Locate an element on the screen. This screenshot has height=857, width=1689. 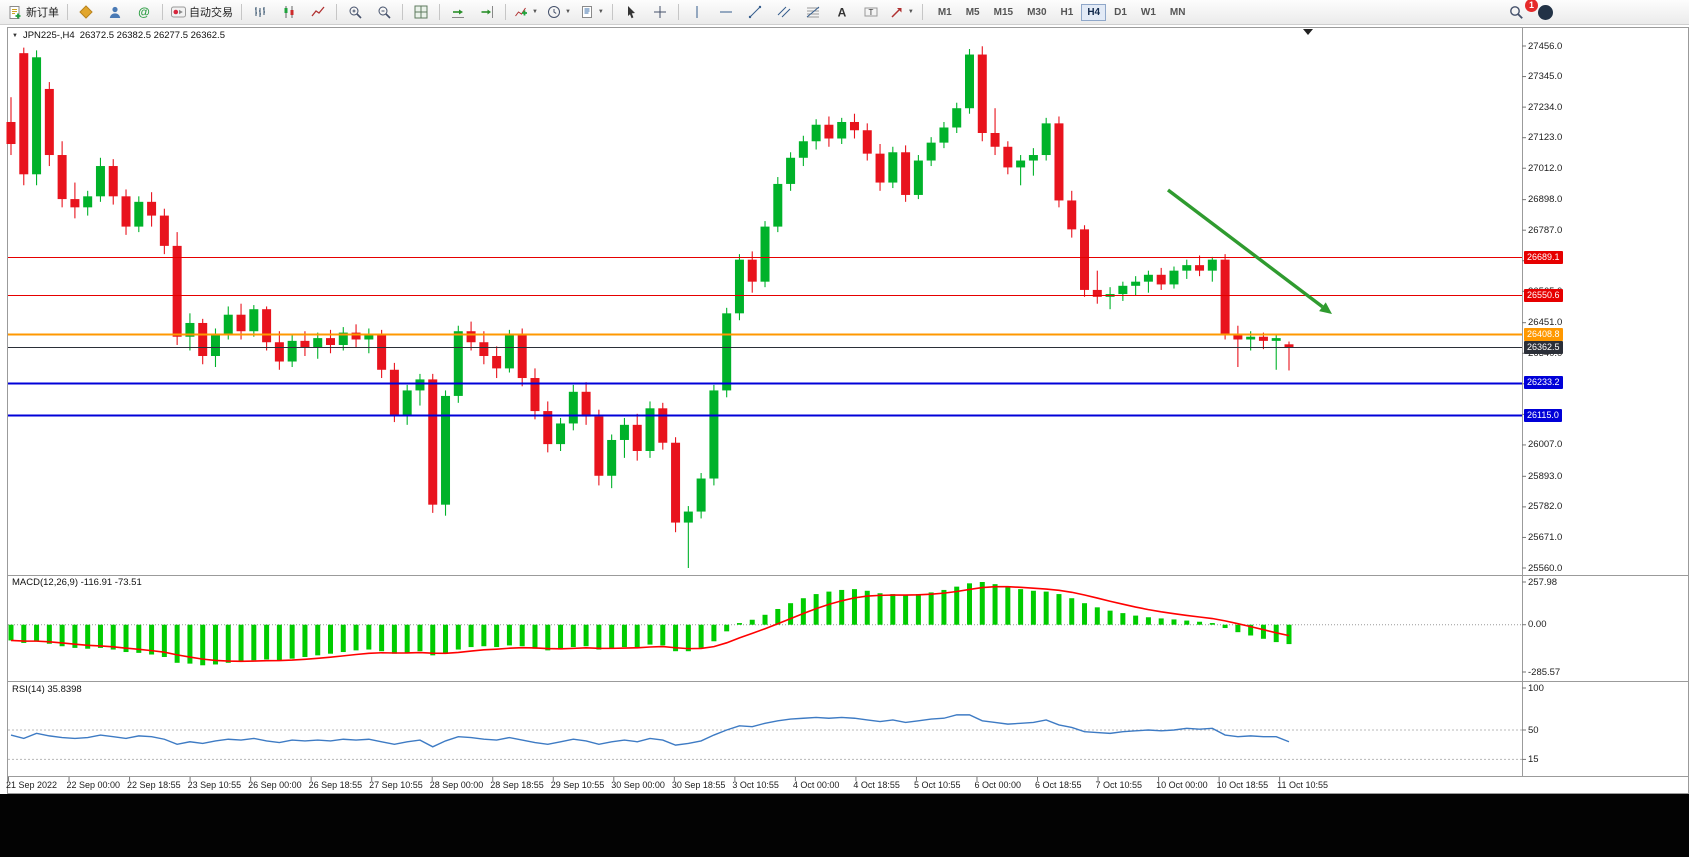
templates-button: ▼ is located at coordinates (592, 12).